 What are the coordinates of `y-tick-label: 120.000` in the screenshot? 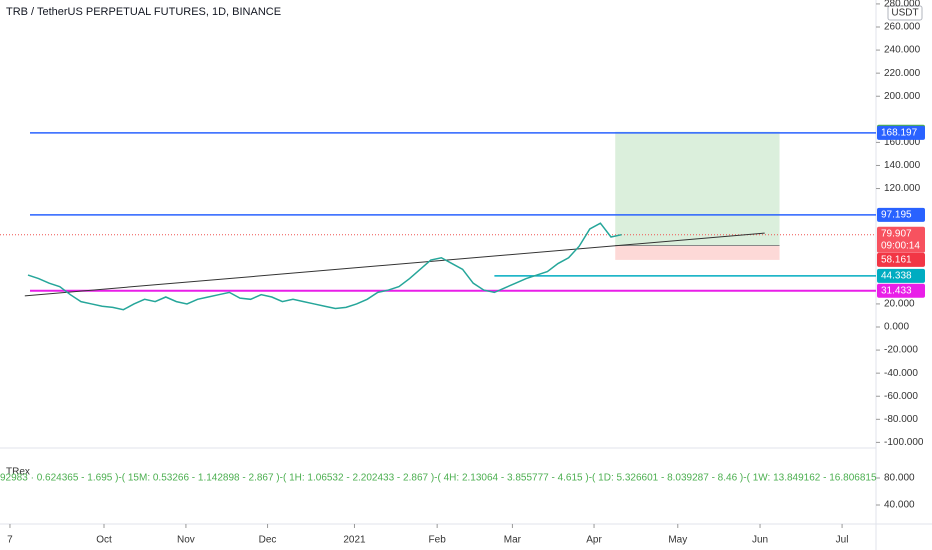 It's located at (902, 188).